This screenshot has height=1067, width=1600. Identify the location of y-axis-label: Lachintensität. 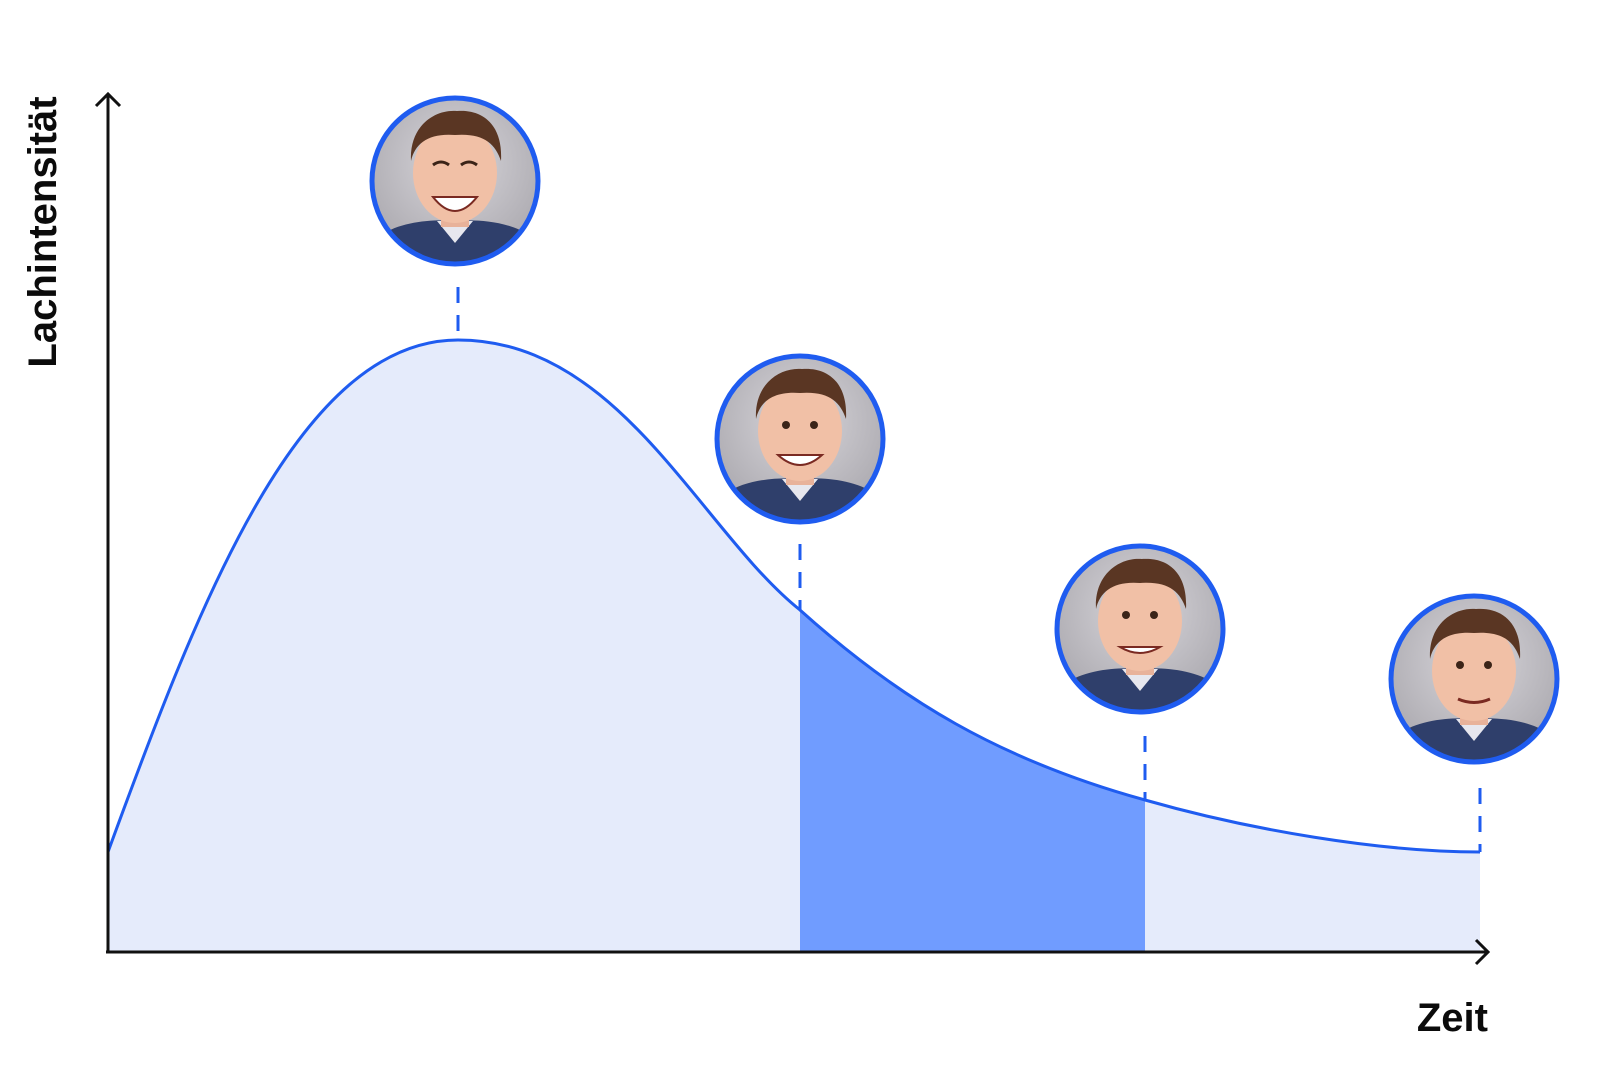
(43, 231).